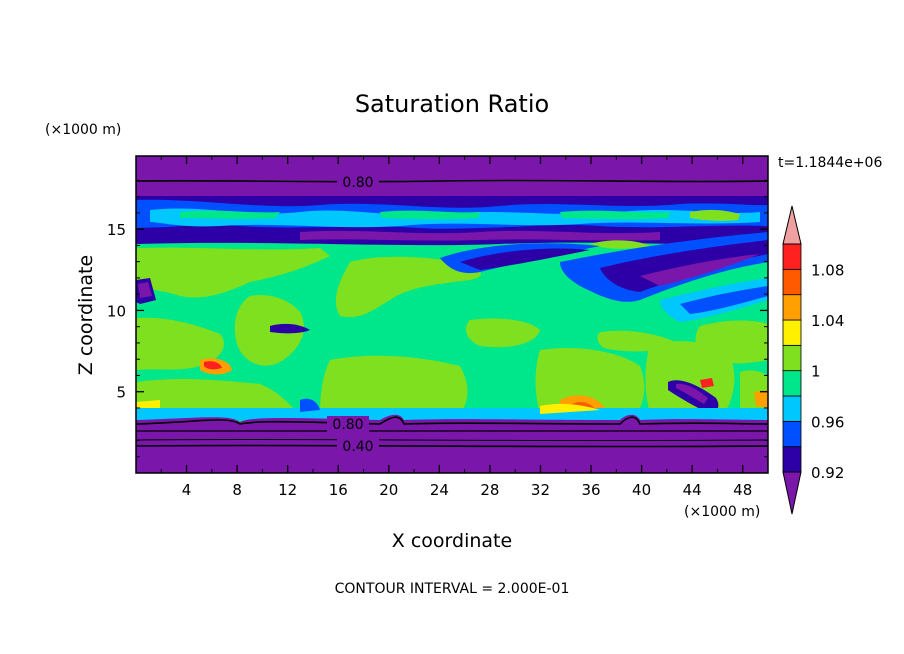 The height and width of the screenshot is (654, 904). I want to click on y-tick-label: 5, so click(121, 393).